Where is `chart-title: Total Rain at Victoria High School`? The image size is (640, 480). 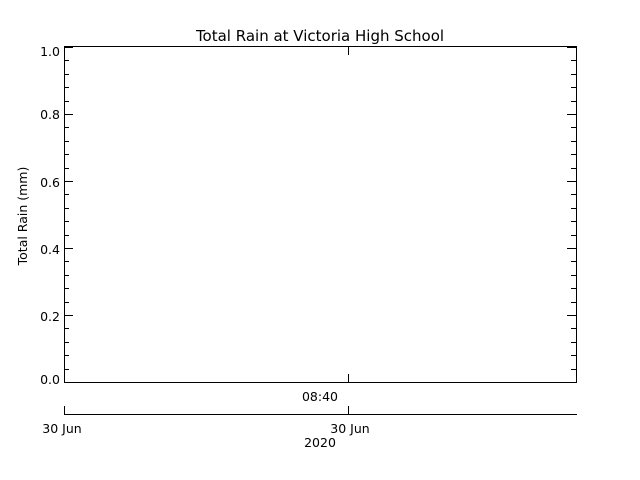 chart-title: Total Rain at Victoria High School is located at coordinates (319, 36).